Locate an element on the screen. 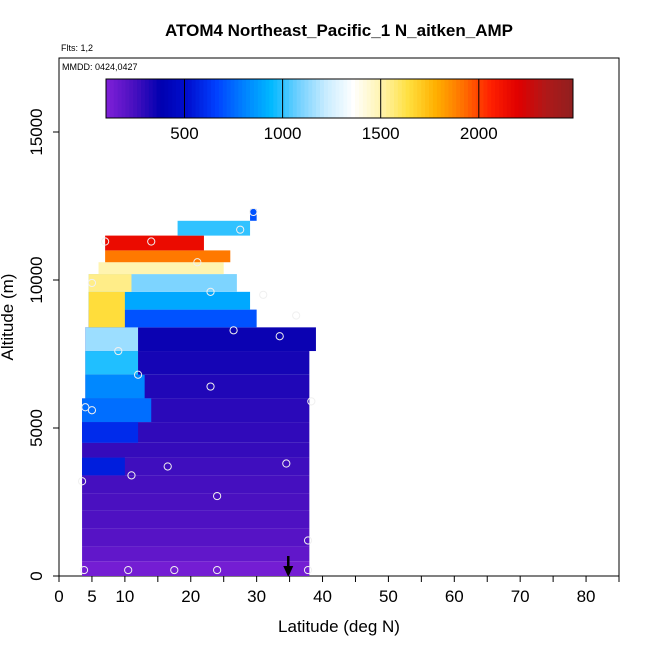  y-tick-label: 15000 is located at coordinates (36, 131).